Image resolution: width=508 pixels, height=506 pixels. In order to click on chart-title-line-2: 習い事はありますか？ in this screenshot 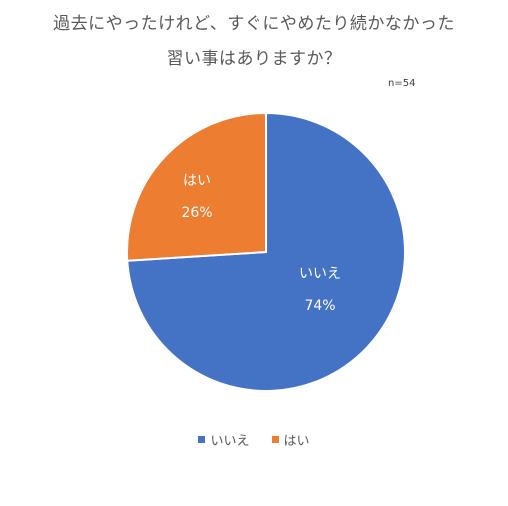, I will do `click(254, 59)`.